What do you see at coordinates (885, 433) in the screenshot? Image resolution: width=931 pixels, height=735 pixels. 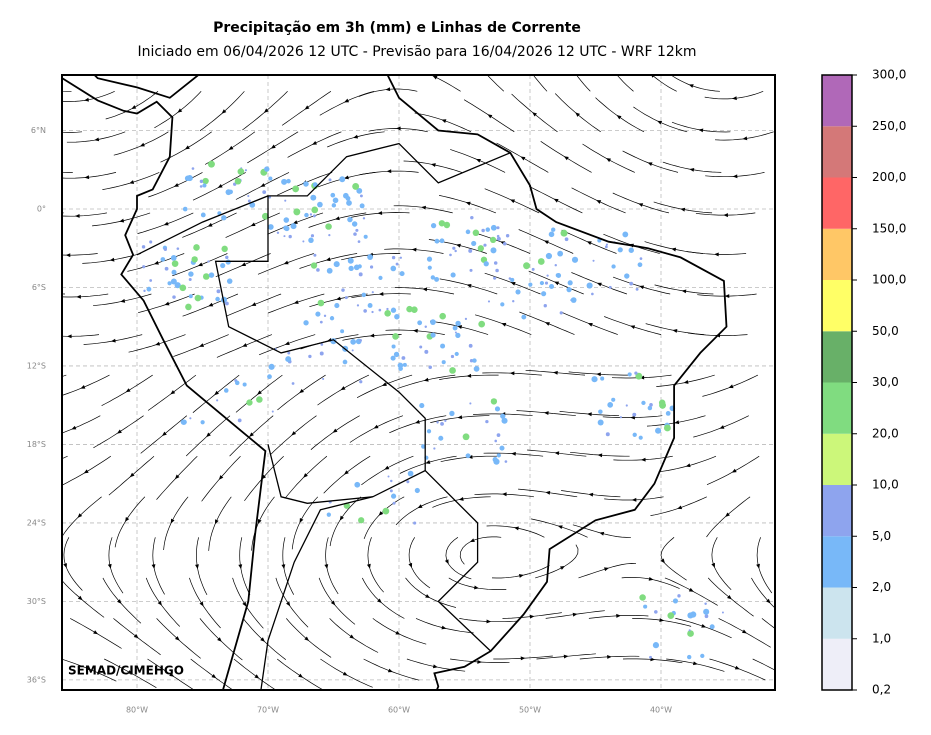 I see `colorbar-label: 20,0` at bounding box center [885, 433].